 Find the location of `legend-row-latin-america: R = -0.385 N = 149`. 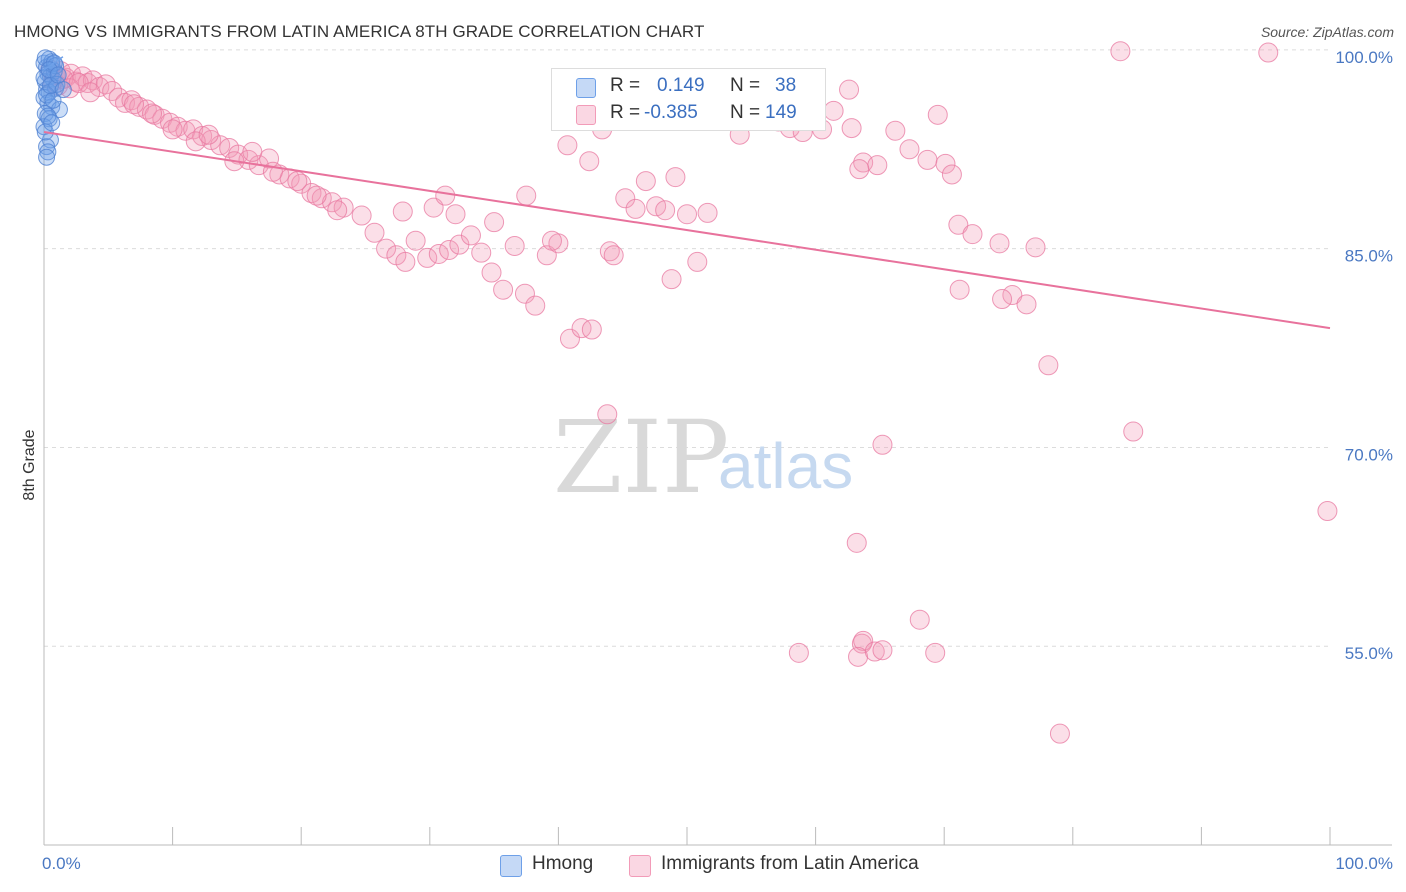

legend-row-latin-america: R = -0.385 N = 149 is located at coordinates (688, 114).